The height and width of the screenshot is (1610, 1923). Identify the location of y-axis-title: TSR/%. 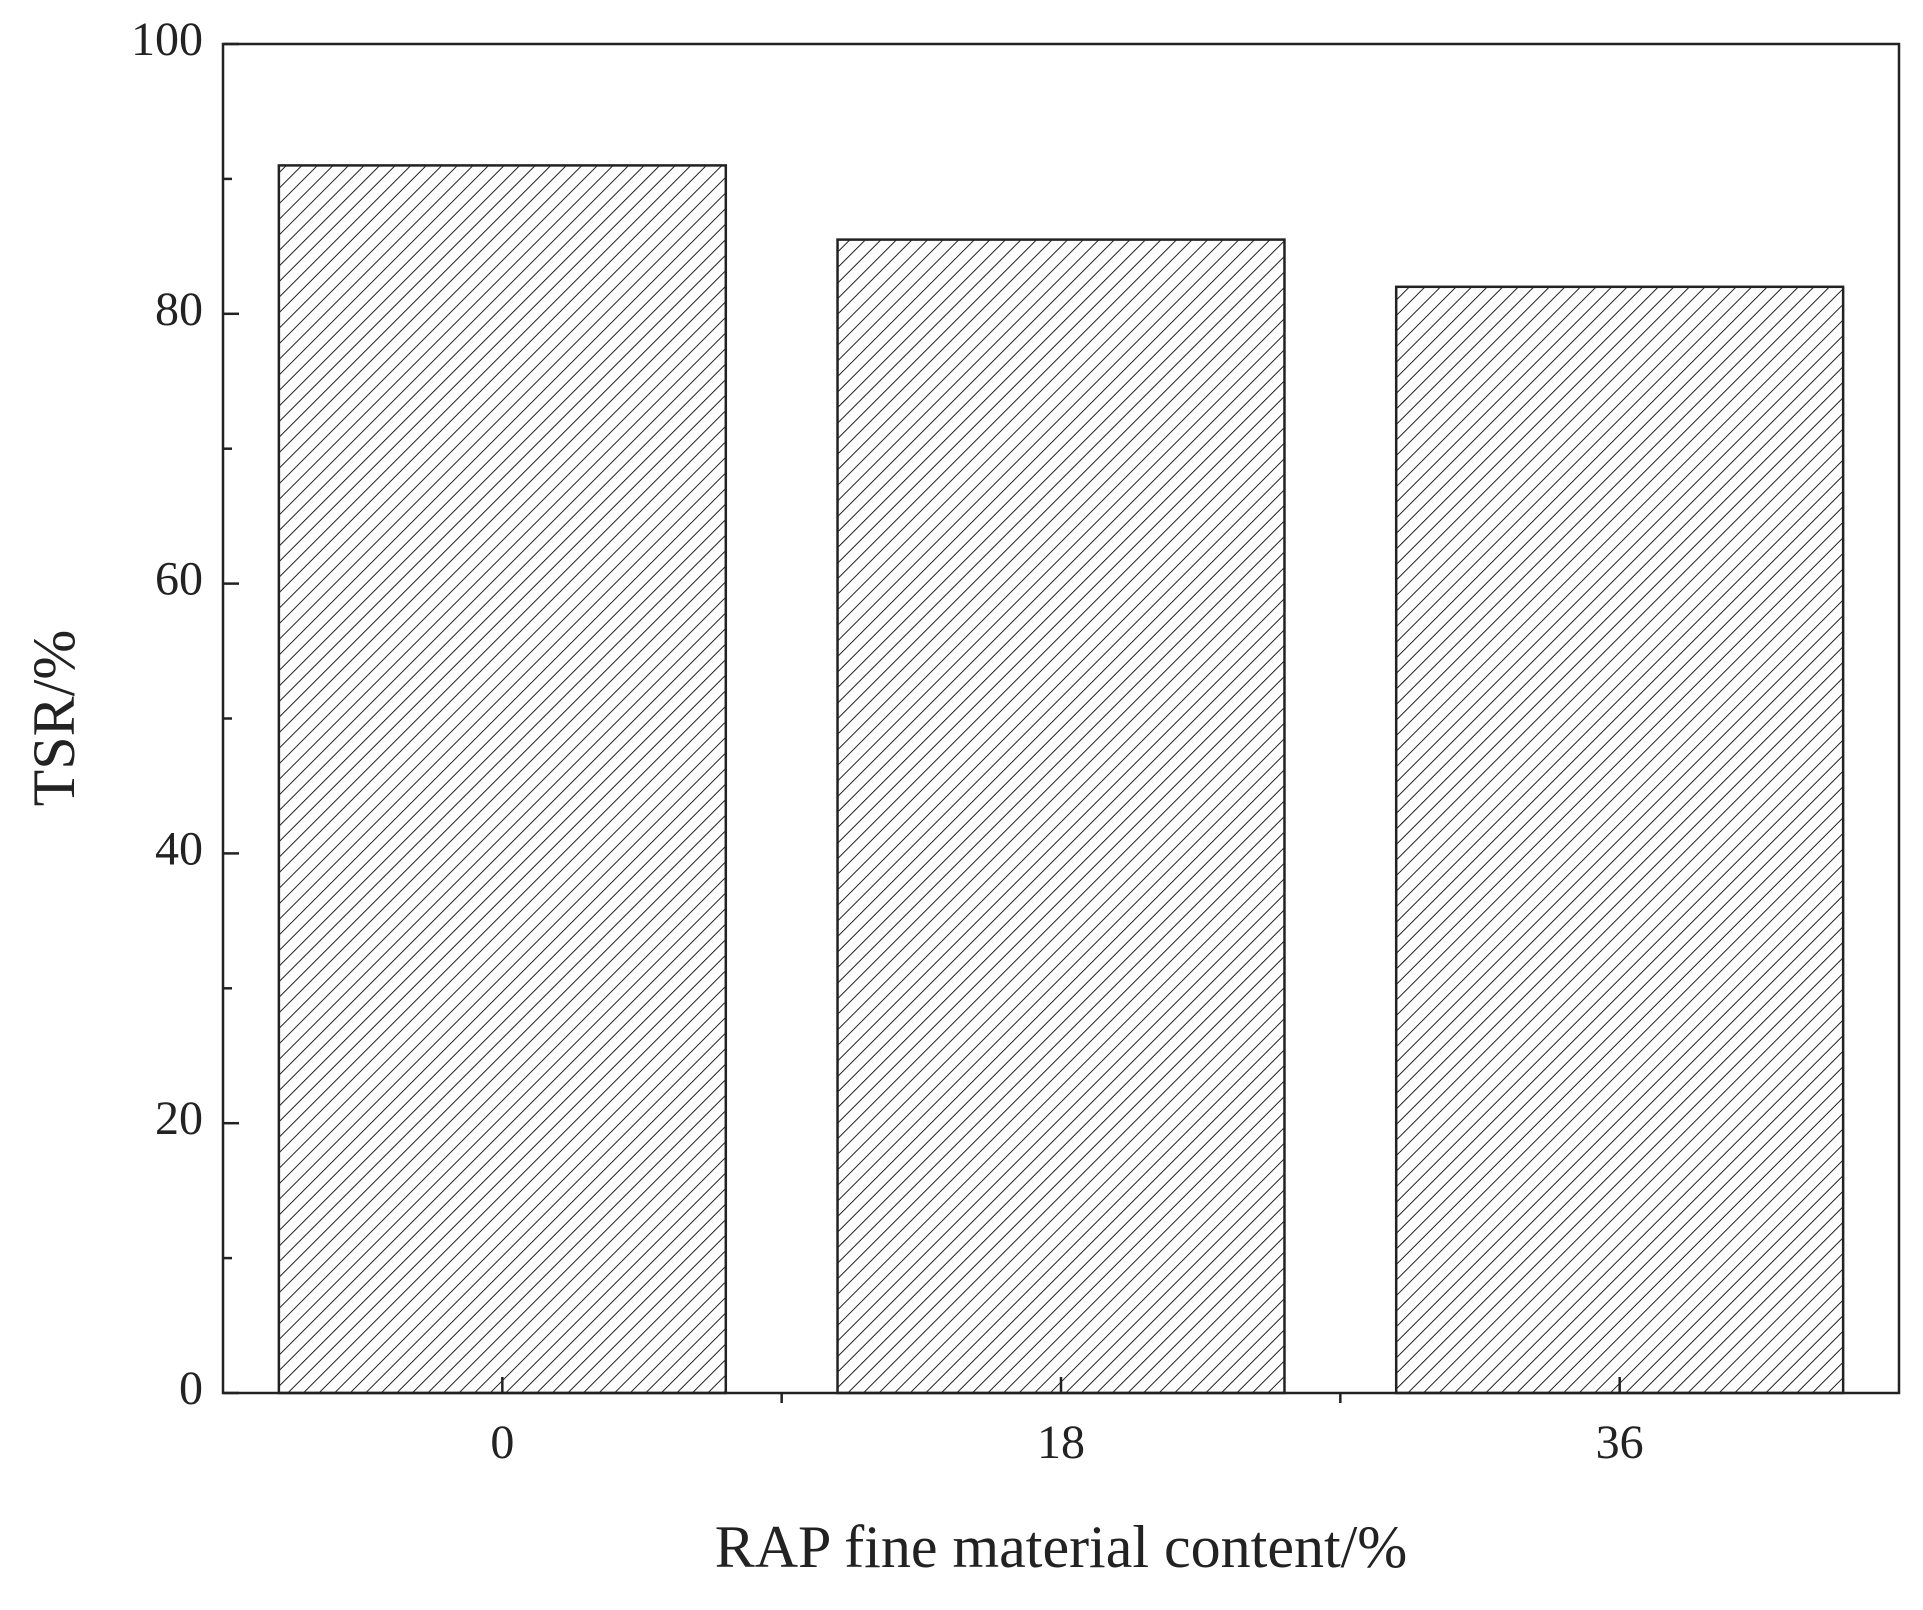
(54, 718).